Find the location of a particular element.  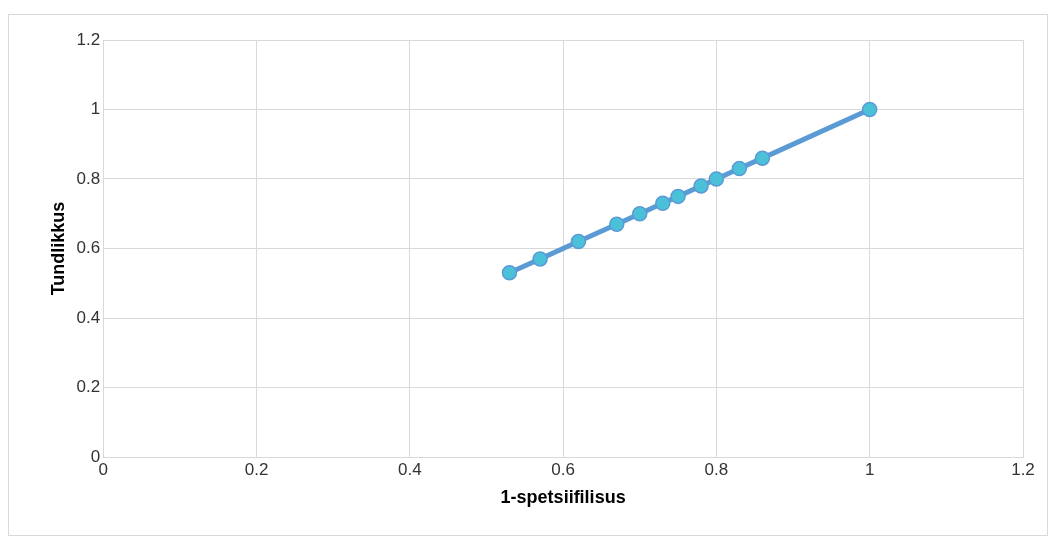

y-axis-title: Tundlikkus is located at coordinates (57, 248).